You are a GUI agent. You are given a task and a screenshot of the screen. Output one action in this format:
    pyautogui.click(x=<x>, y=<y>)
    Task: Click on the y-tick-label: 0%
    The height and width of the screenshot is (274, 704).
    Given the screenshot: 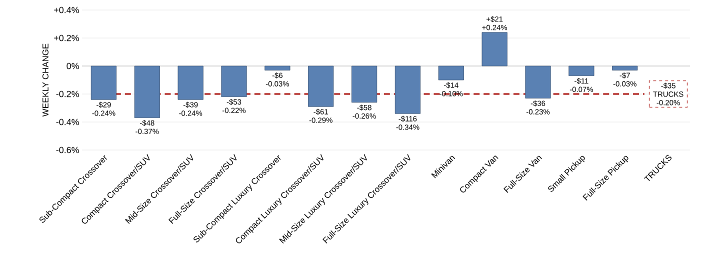 What is the action you would take?
    pyautogui.click(x=72, y=66)
    